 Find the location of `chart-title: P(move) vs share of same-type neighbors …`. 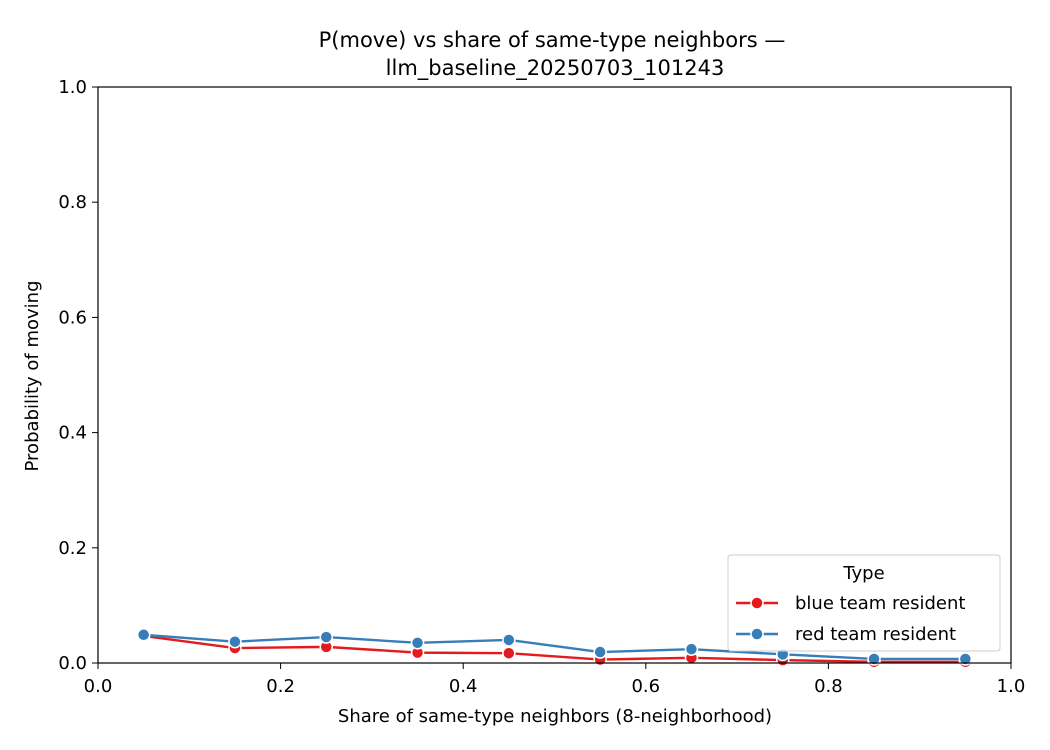

chart-title: P(move) vs share of same-type neighbors … is located at coordinates (552, 40).